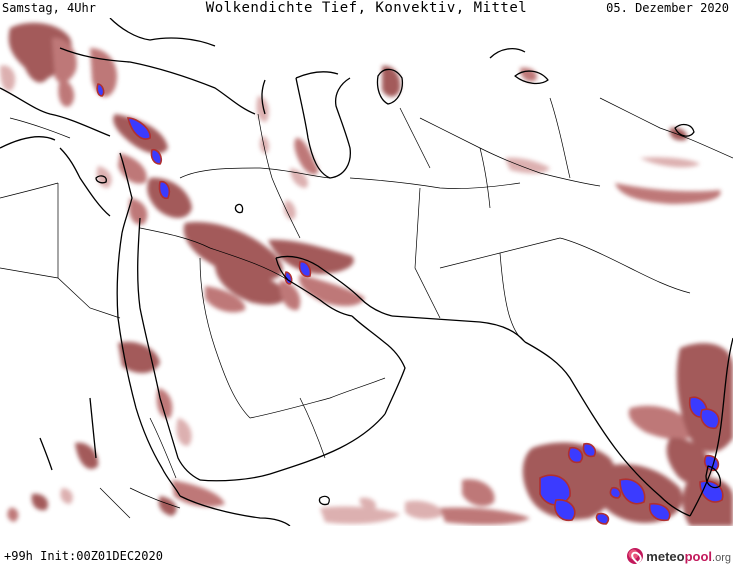 This screenshot has height=566, width=733. Describe the element at coordinates (688, 556) in the screenshot. I see `meteopool-logo-text: meteopool.org` at that location.